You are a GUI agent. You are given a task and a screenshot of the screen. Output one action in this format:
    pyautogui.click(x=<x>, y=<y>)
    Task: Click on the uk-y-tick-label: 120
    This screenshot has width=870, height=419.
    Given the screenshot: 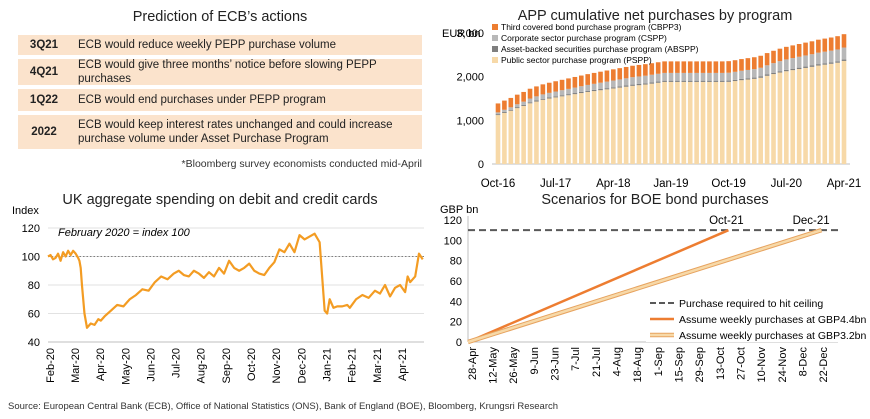 What is the action you would take?
    pyautogui.click(x=31, y=229)
    